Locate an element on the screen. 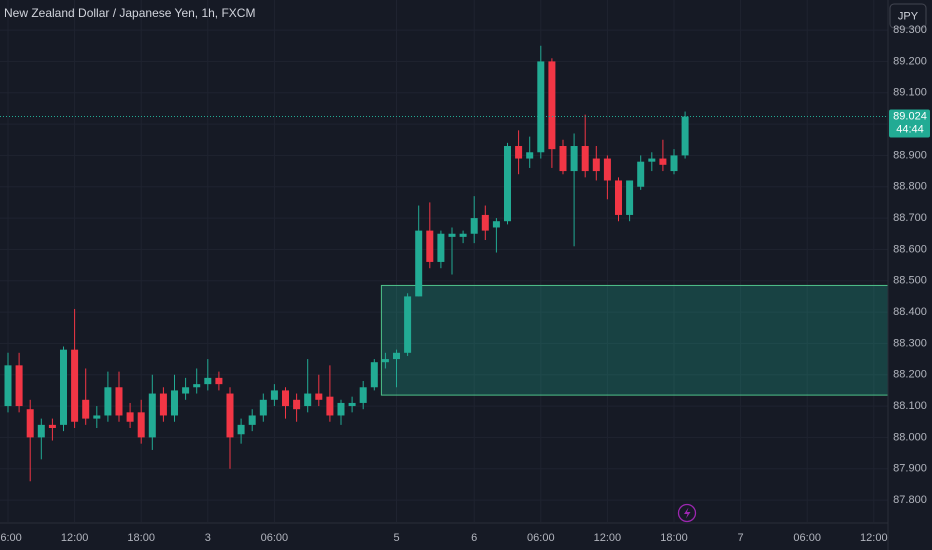 The height and width of the screenshot is (550, 932). y-tick-label: 88.200 is located at coordinates (910, 375).